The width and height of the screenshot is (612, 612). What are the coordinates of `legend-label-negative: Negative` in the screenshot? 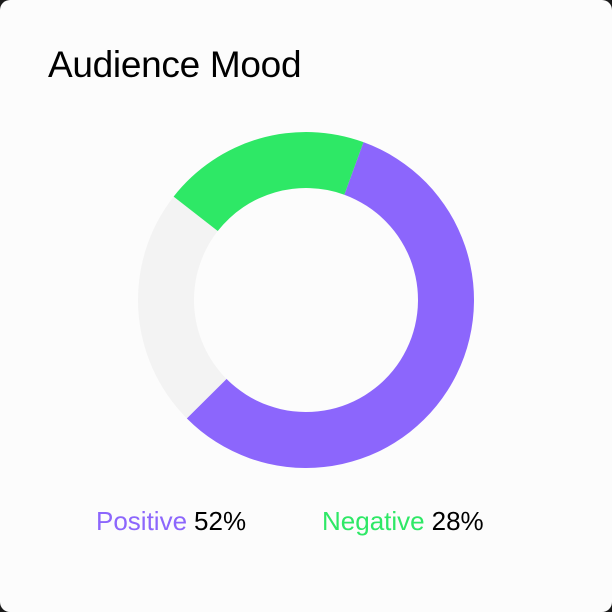 It's located at (373, 521).